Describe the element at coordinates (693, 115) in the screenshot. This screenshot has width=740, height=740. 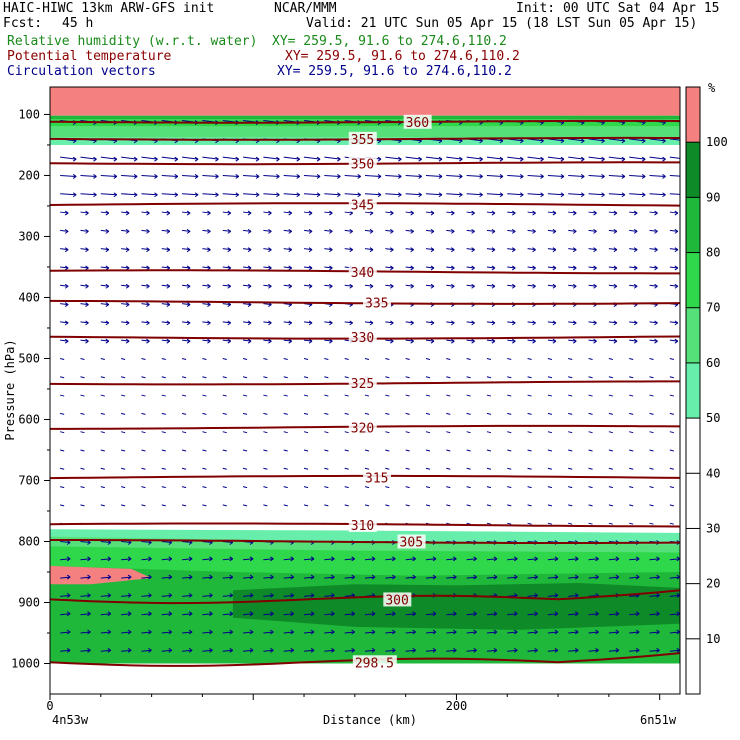
I see `colorbar-swatch` at that location.